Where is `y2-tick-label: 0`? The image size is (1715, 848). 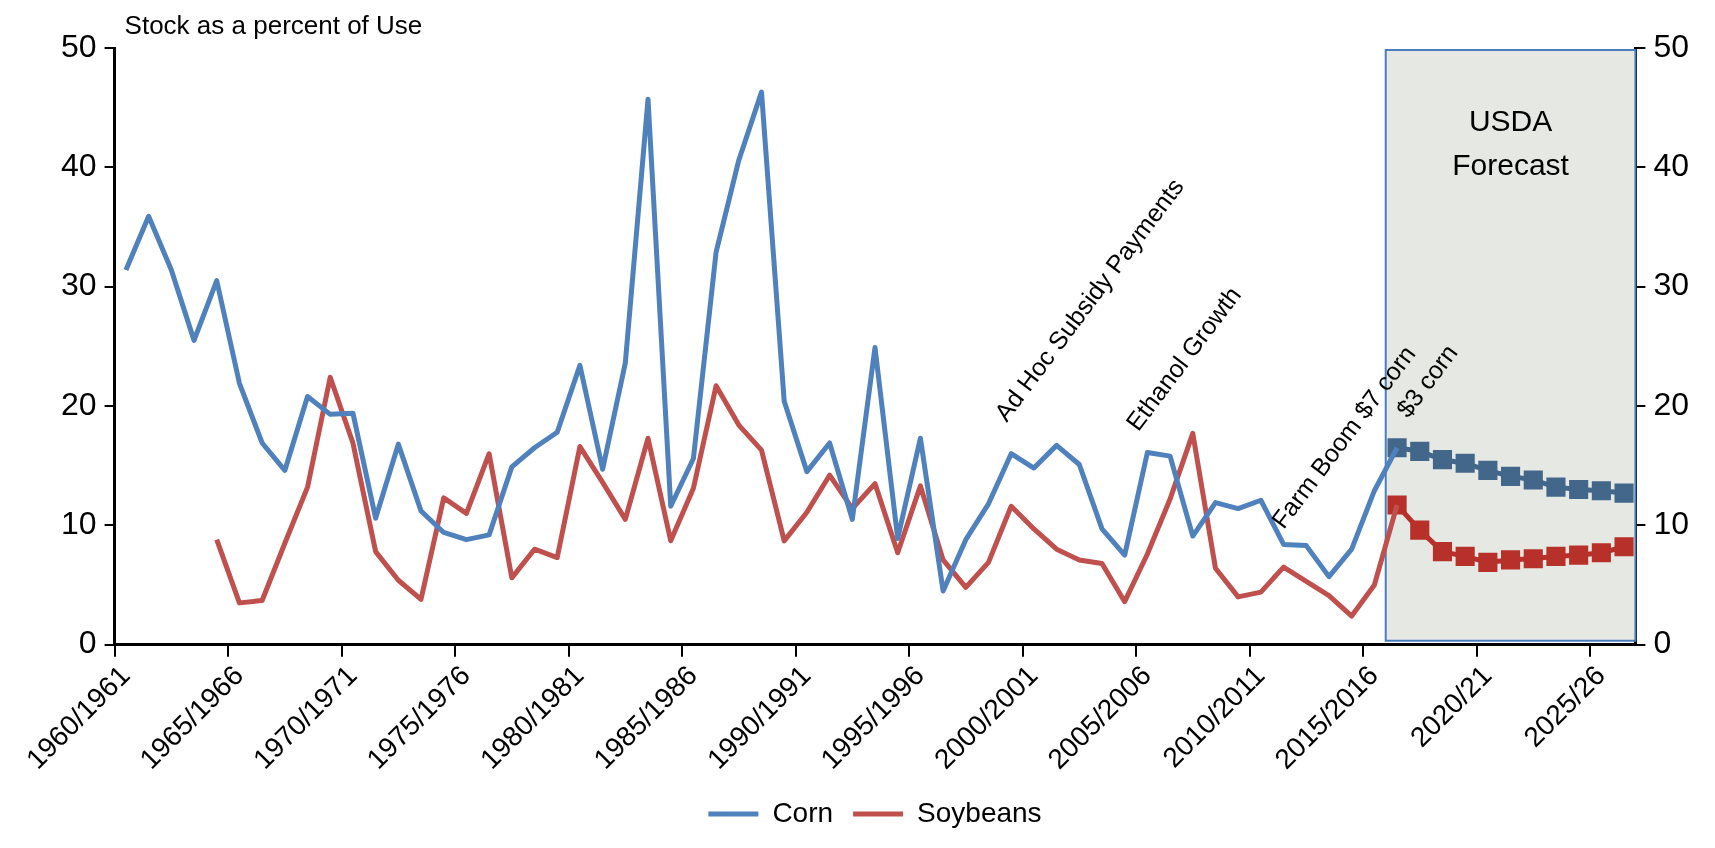 y2-tick-label: 0 is located at coordinates (1662, 642).